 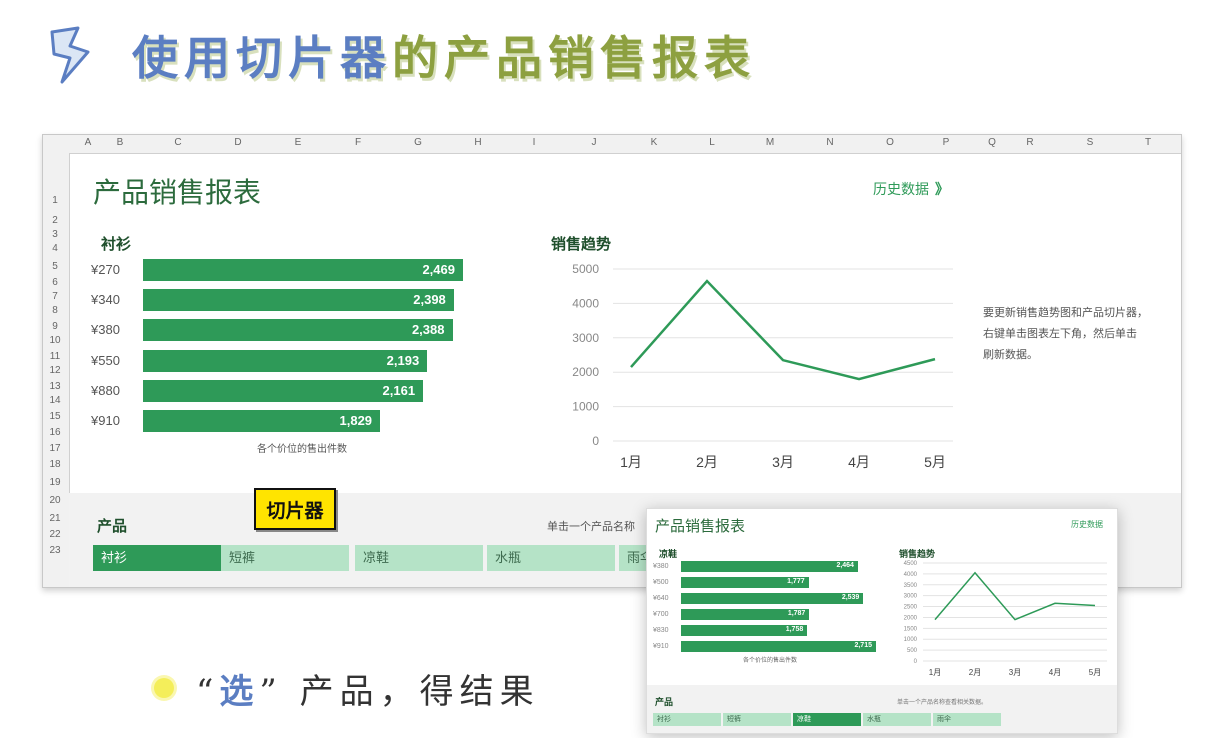 I want to click on slicer-item-shorts: 短裤, so click(x=285, y=558).